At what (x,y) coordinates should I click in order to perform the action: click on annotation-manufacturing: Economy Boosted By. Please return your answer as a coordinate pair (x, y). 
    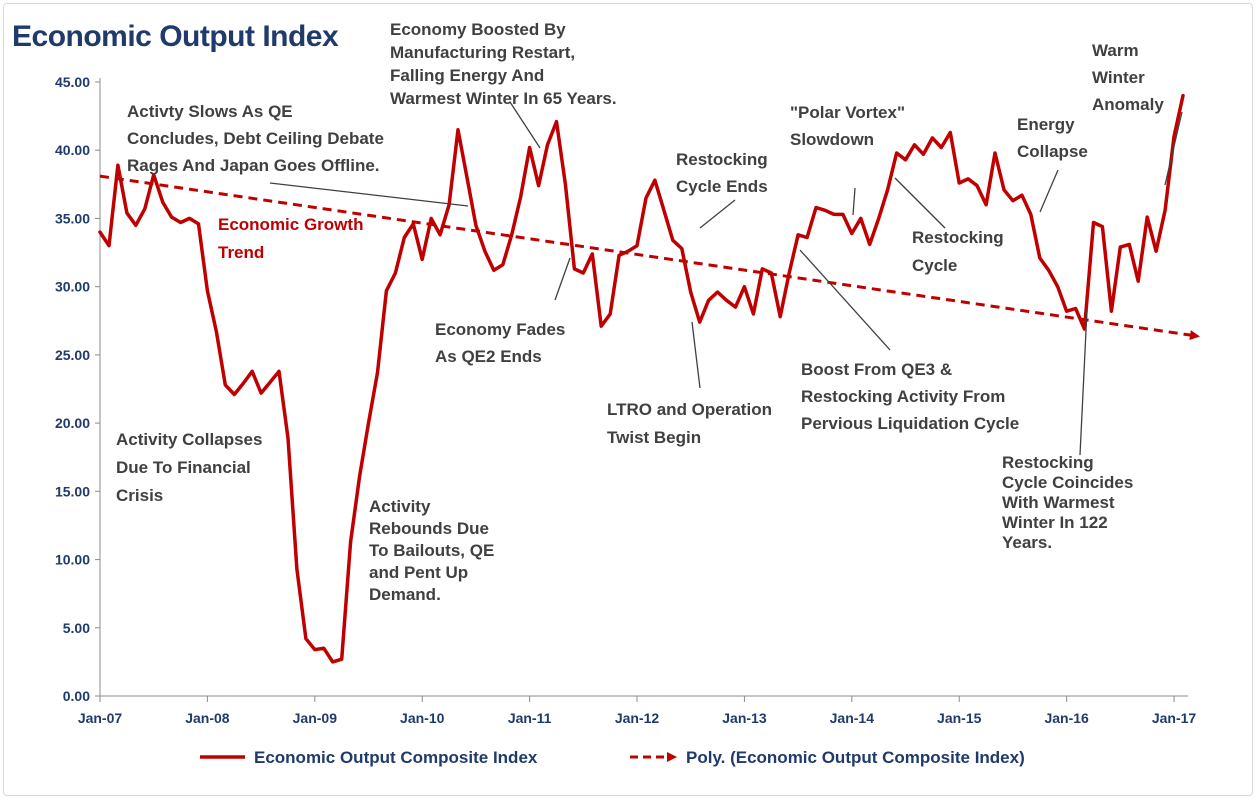
    Looking at the image, I should click on (478, 29).